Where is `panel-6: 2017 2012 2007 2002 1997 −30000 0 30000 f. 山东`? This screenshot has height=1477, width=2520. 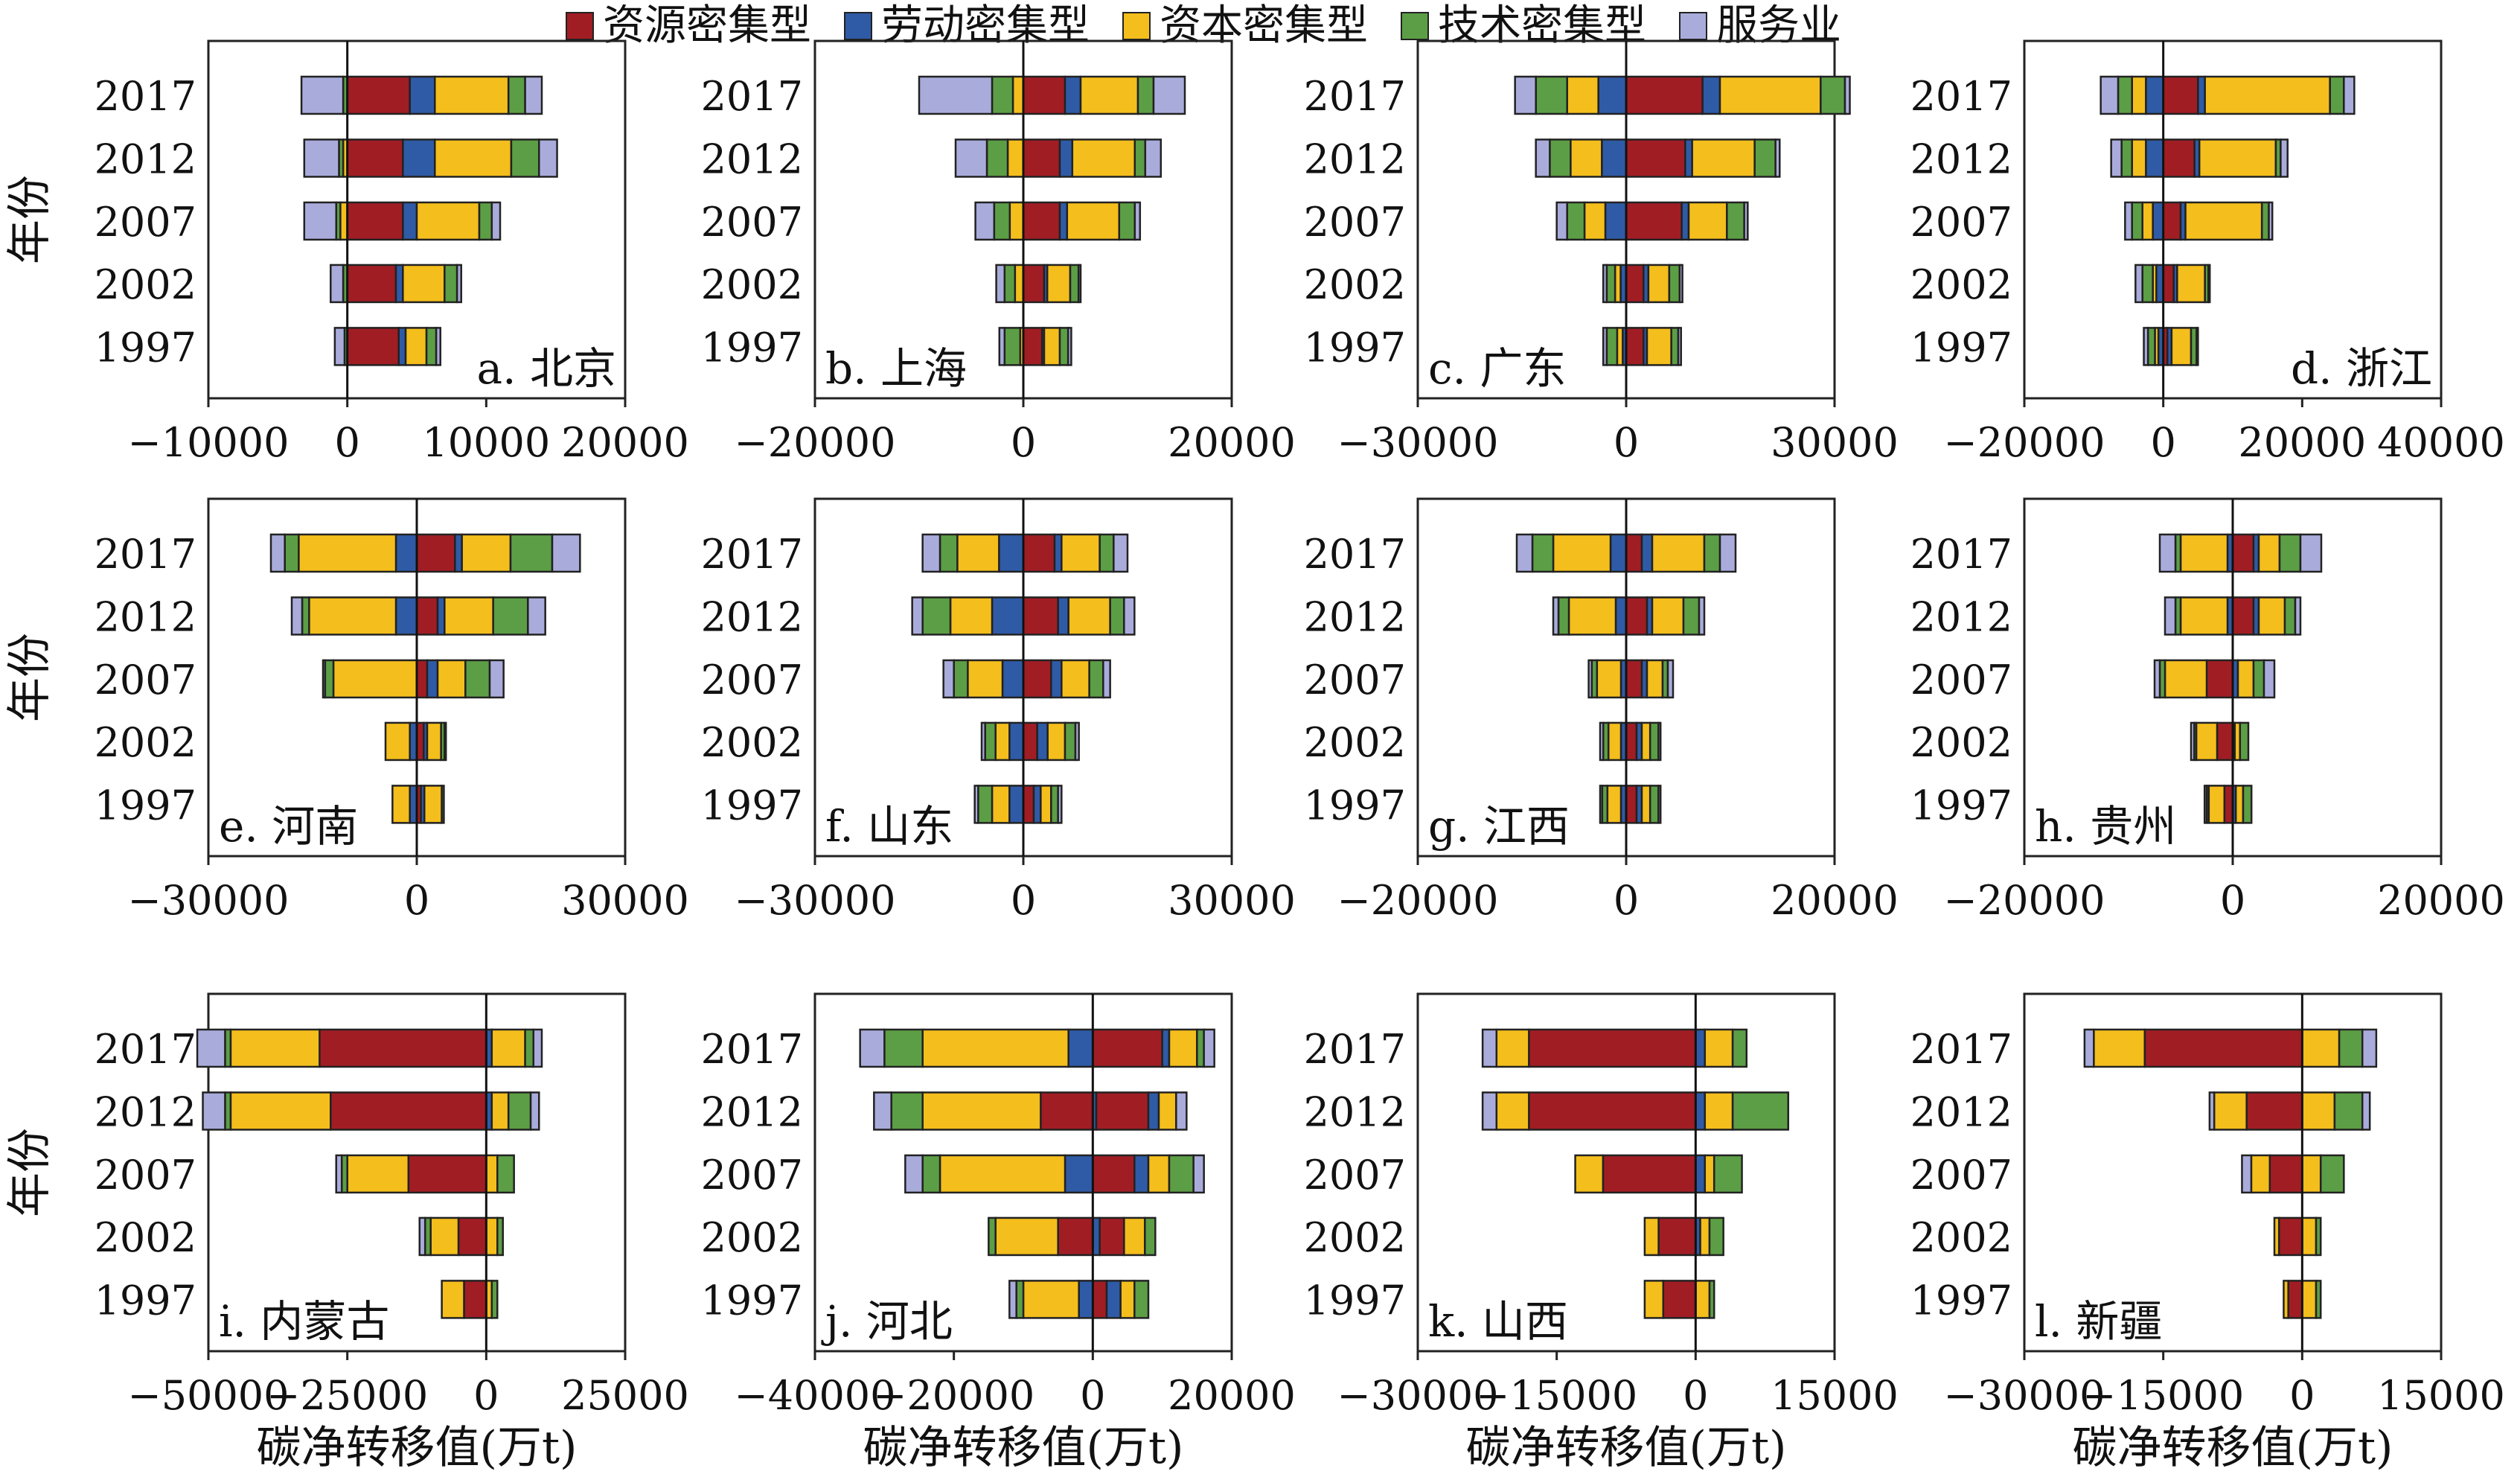
panel-6: 2017 2012 2007 2002 1997 −30000 0 30000 f. 山东 is located at coordinates (998, 710).